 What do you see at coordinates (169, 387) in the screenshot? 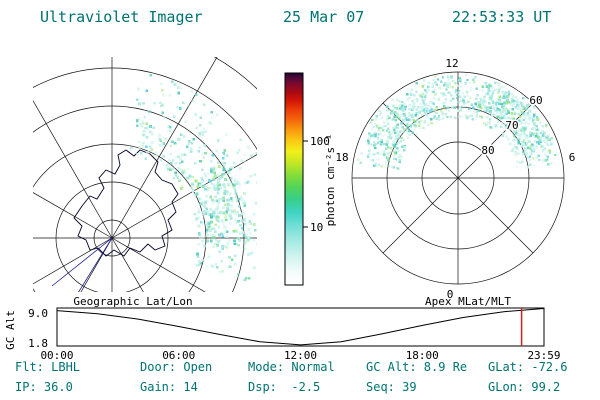
I see `status-gain: Gain: 14` at bounding box center [169, 387].